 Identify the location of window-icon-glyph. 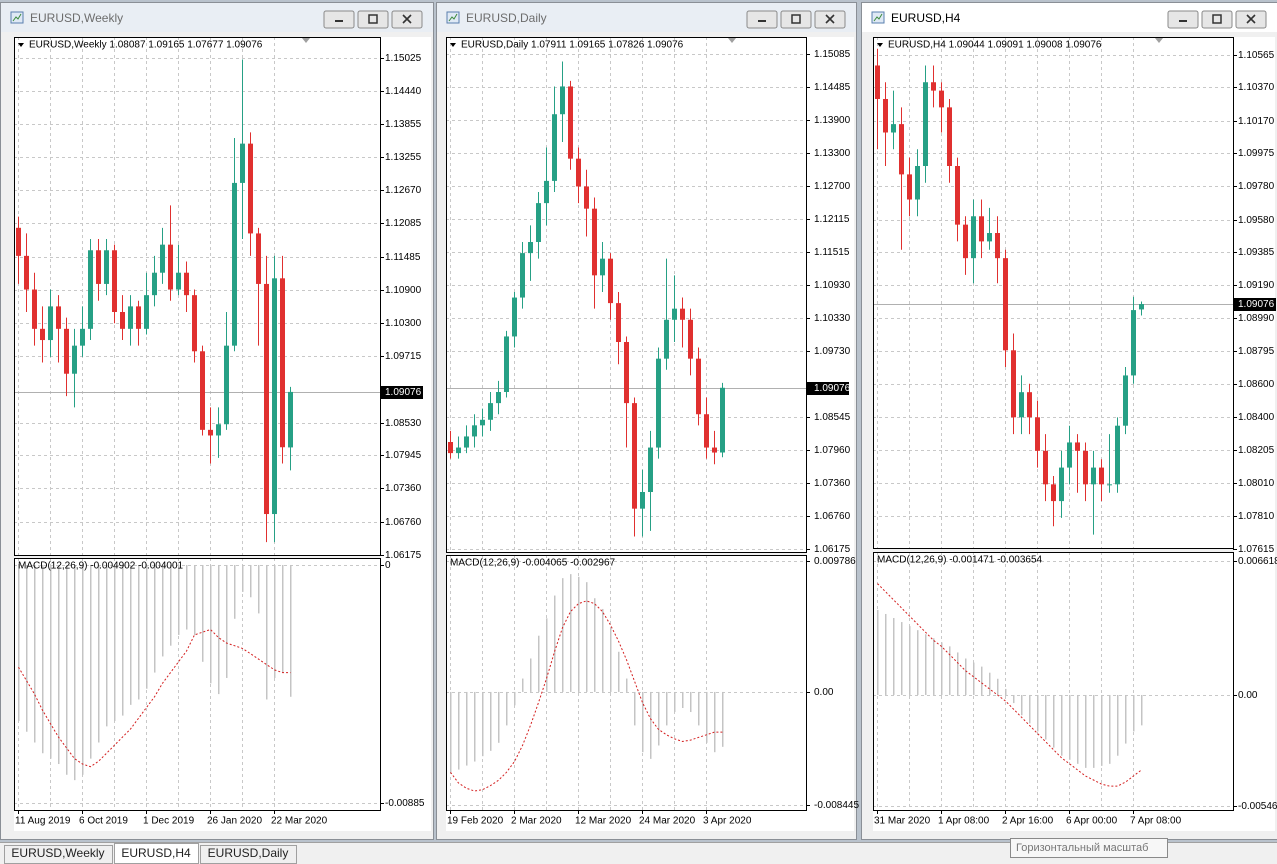
(17, 17).